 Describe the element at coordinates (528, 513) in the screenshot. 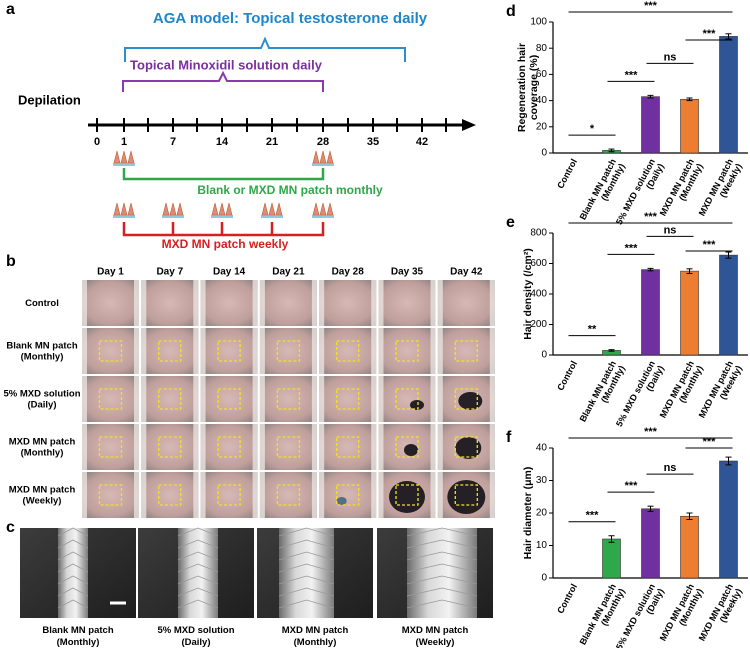

I see `y-axis-label-line: Hair diameter (μm)` at that location.